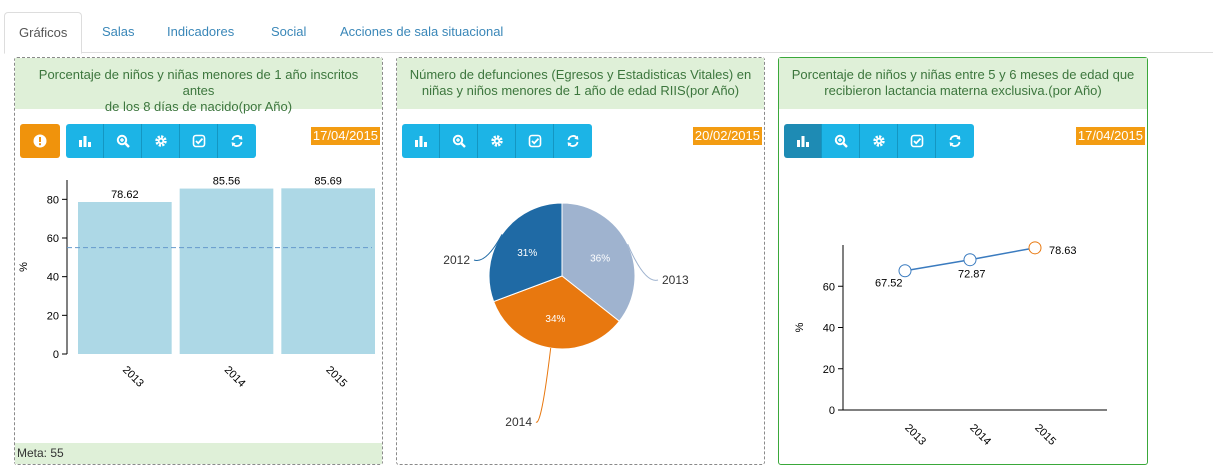  What do you see at coordinates (518, 422) in the screenshot?
I see `pie-category-label: 2014` at bounding box center [518, 422].